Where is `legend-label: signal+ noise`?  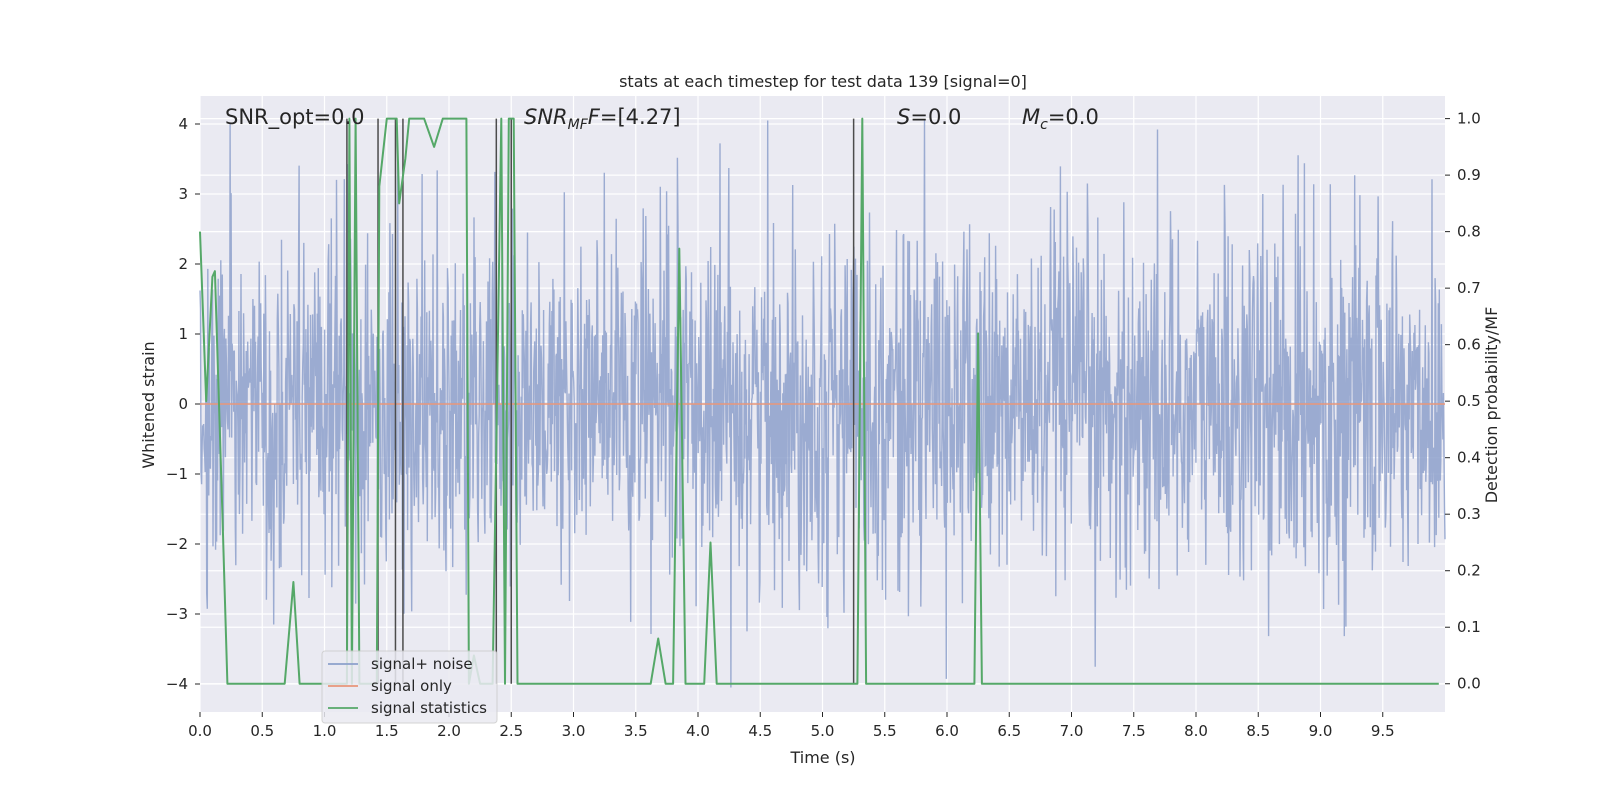 legend-label: signal+ noise is located at coordinates (422, 664).